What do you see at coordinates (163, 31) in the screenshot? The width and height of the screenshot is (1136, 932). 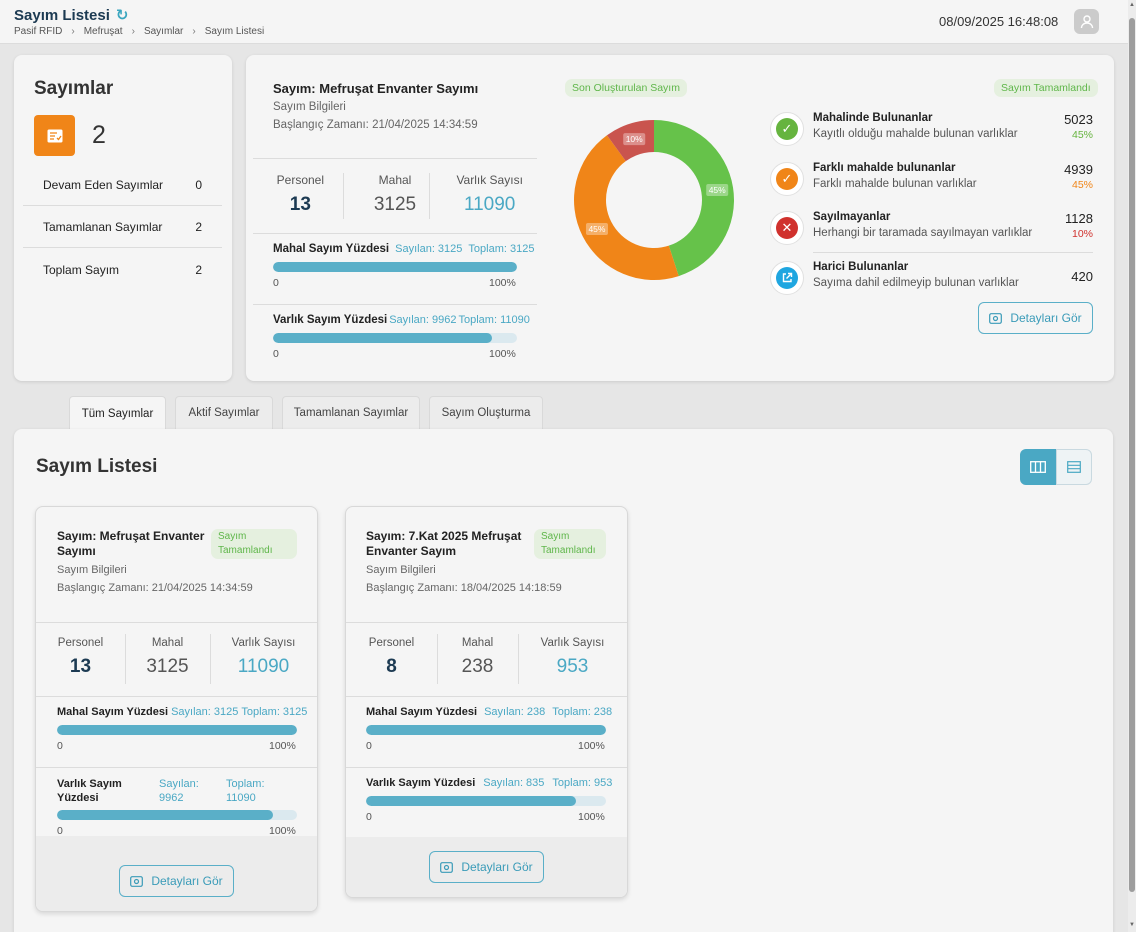 I see `breadcrumb-item: Sayımlar` at bounding box center [163, 31].